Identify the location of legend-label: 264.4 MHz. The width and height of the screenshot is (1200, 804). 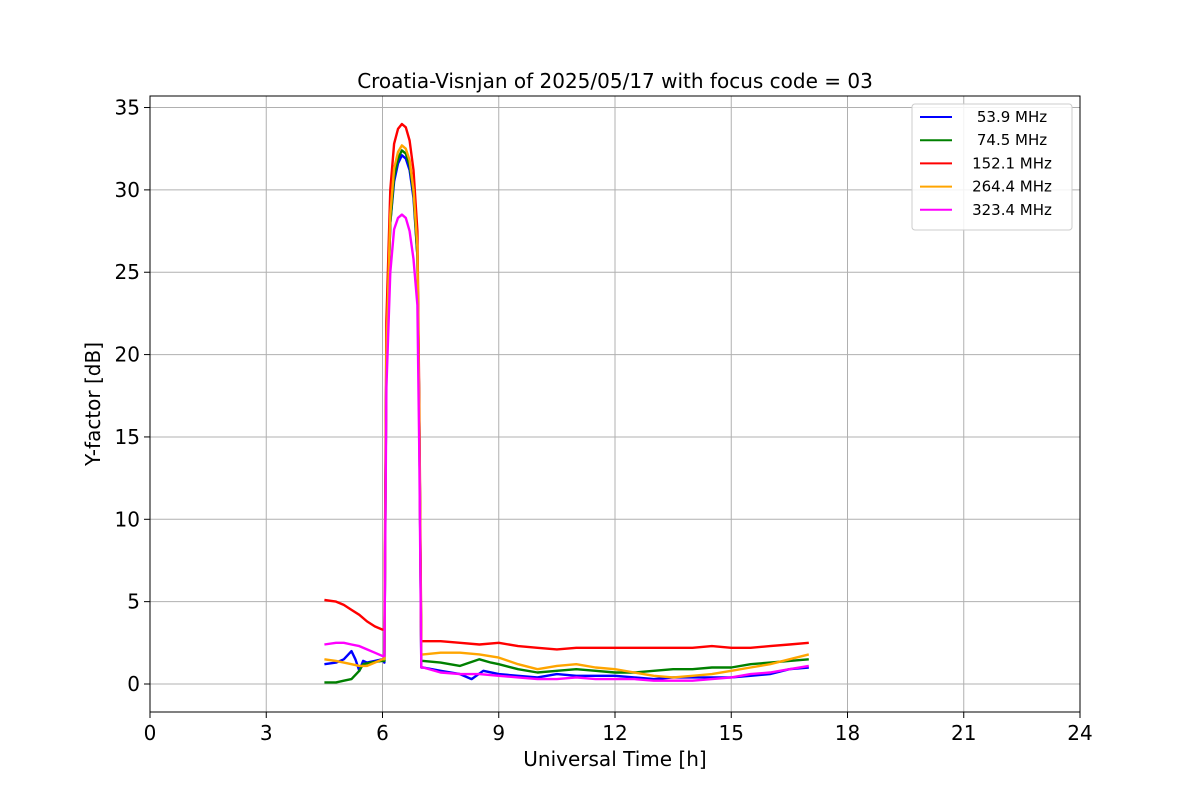
(1012, 187).